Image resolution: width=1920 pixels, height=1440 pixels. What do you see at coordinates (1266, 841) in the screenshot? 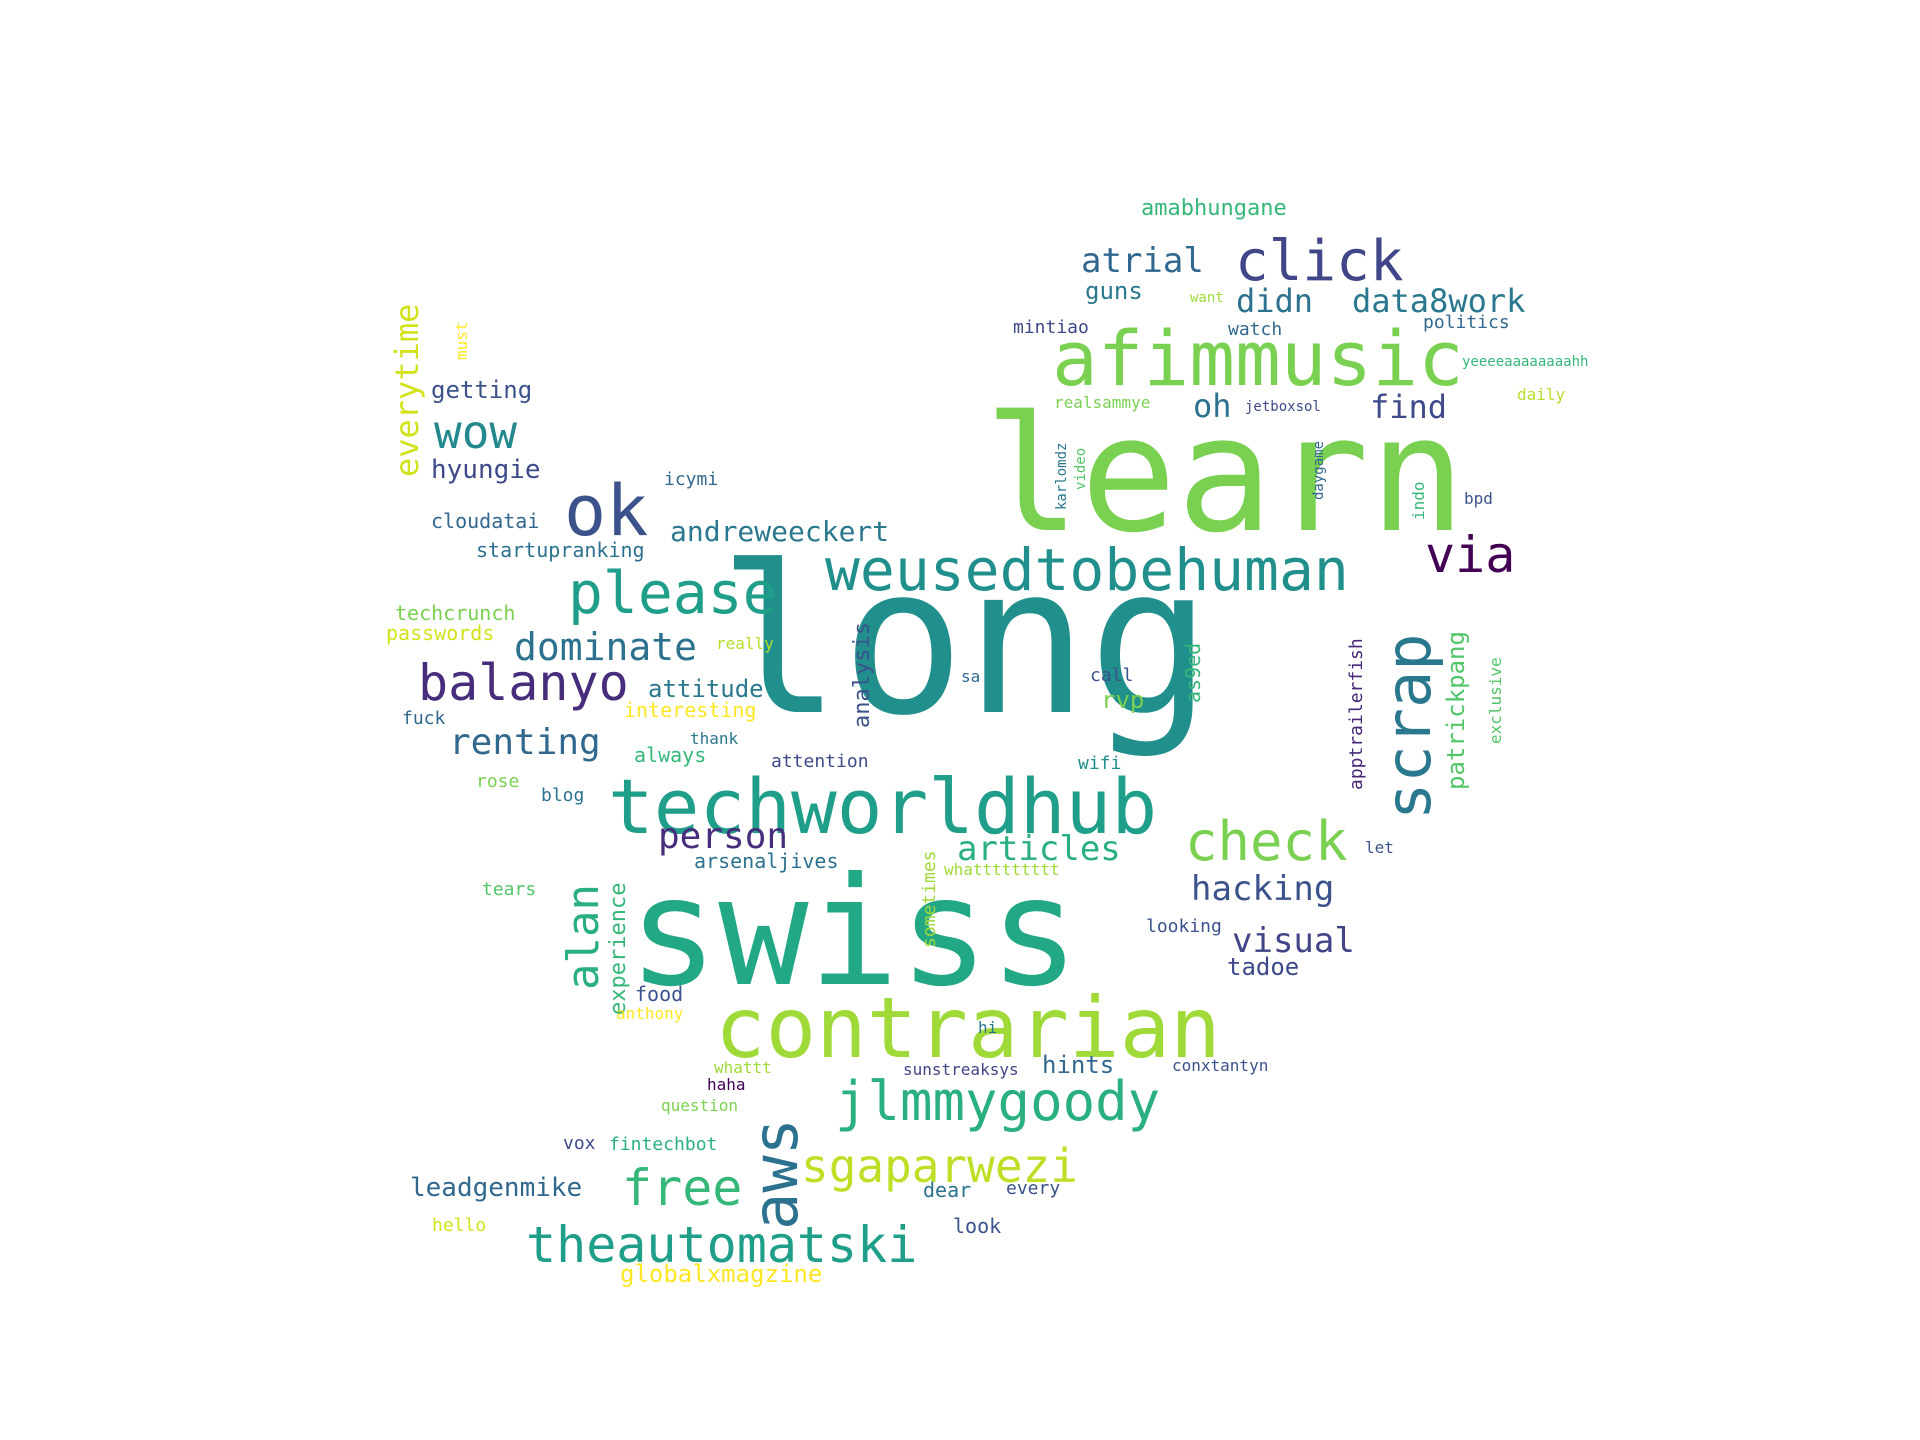
I see `cloud-word: check` at bounding box center [1266, 841].